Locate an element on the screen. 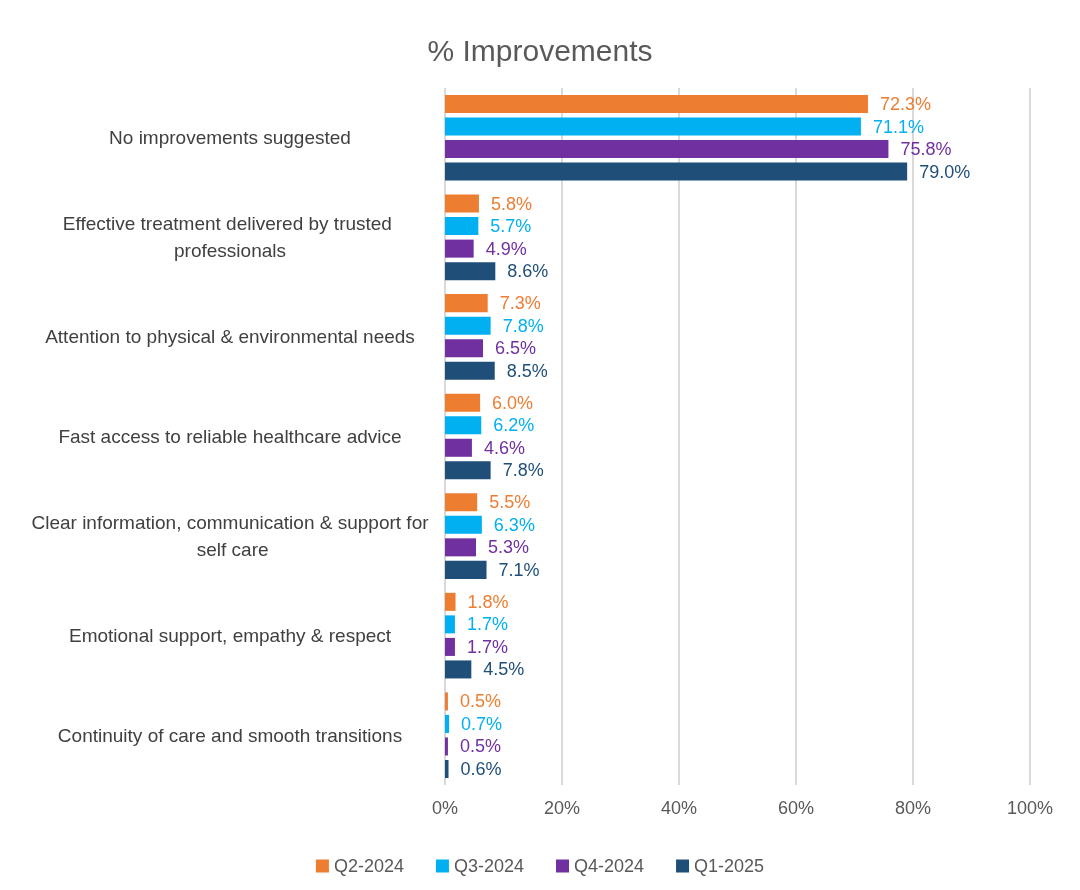  legend-label: Q2-2024 is located at coordinates (368, 866).